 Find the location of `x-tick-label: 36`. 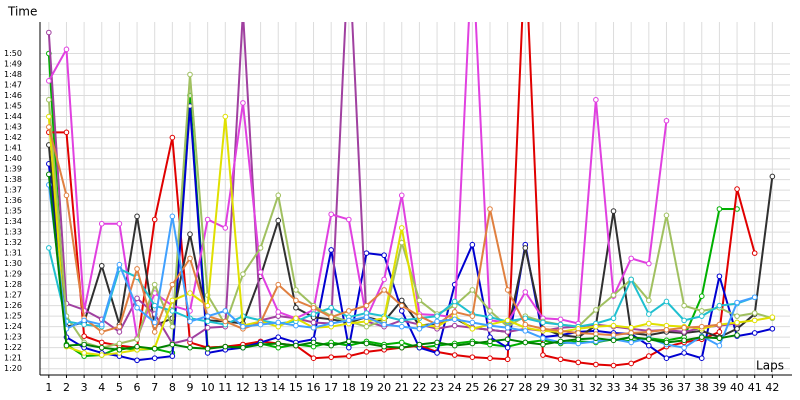

x-tick-label: 36 is located at coordinates (666, 387).